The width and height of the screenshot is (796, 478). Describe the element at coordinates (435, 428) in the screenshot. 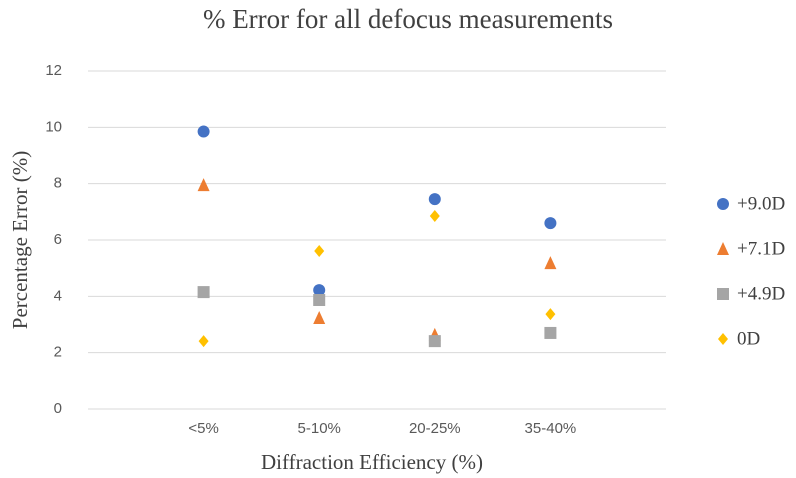

I see `x-tick-label: 20-25%` at that location.